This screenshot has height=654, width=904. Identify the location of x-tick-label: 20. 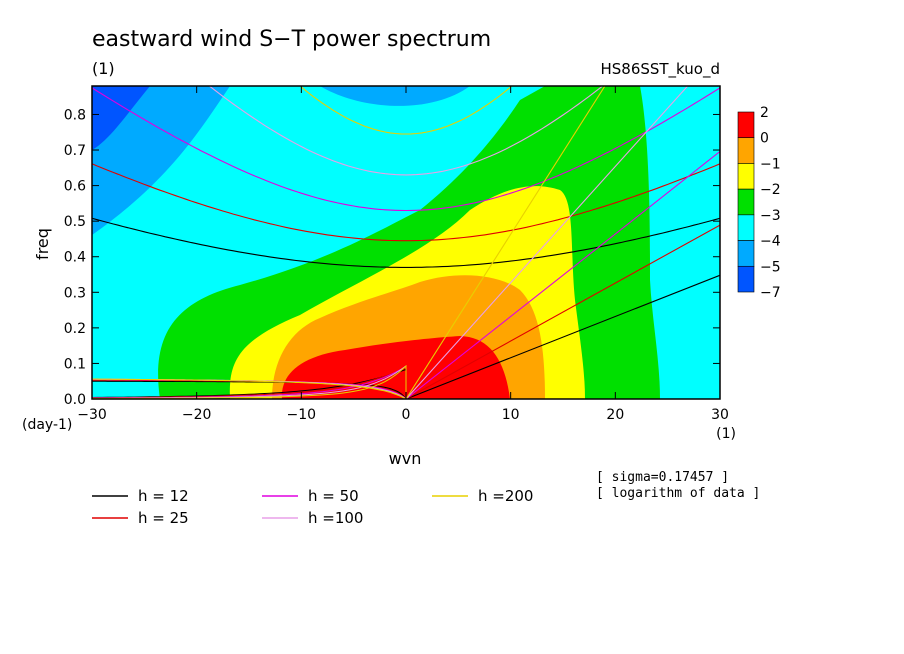
(615, 415).